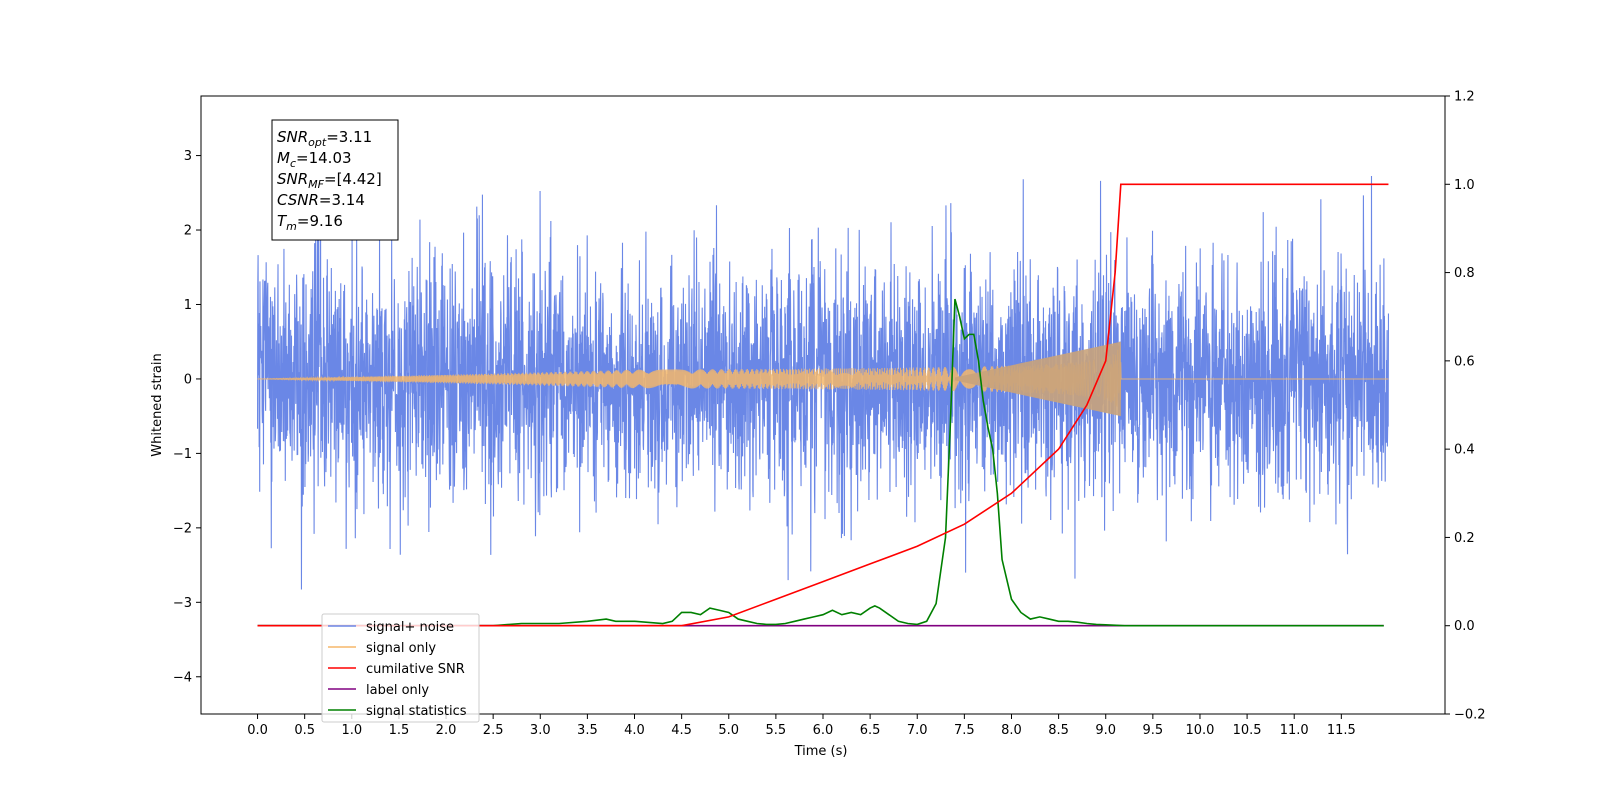 Image resolution: width=1600 pixels, height=800 pixels. Describe the element at coordinates (1153, 730) in the screenshot. I see `x-tick-label: 9.5` at that location.